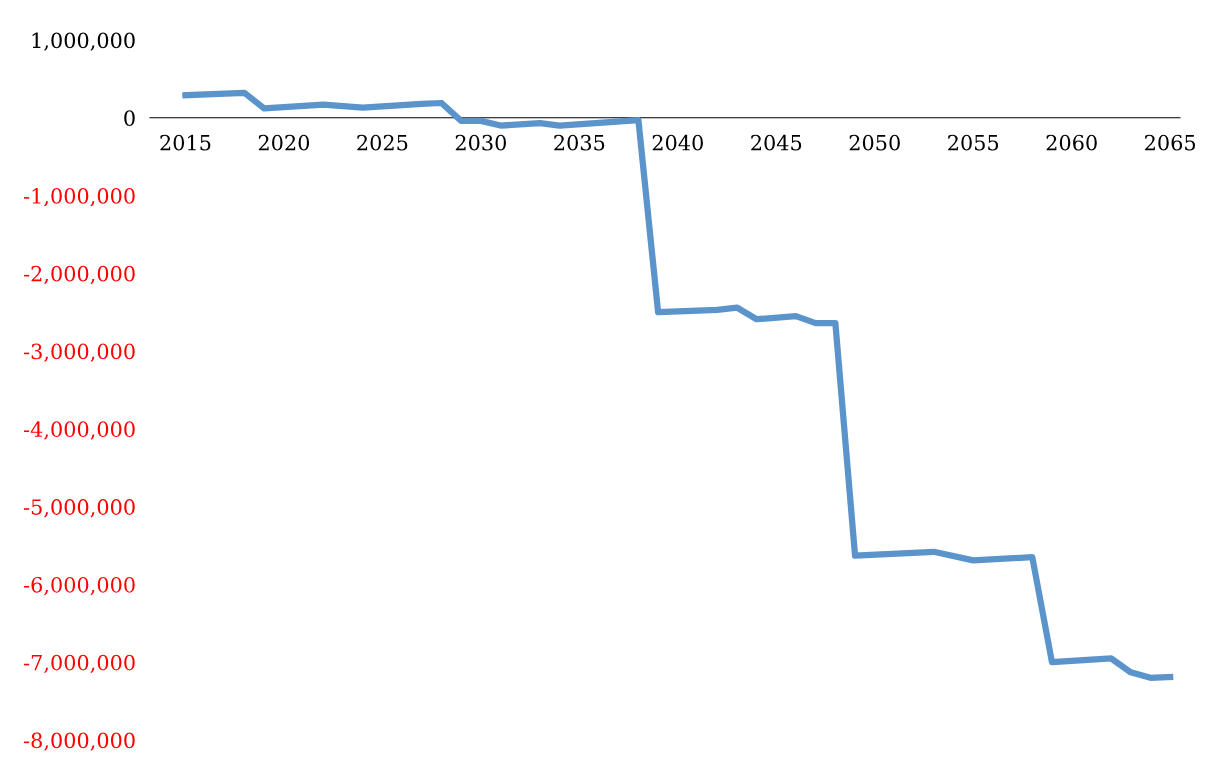 This screenshot has width=1217, height=774. Describe the element at coordinates (973, 142) in the screenshot. I see `x-tick-label: 2055` at that location.